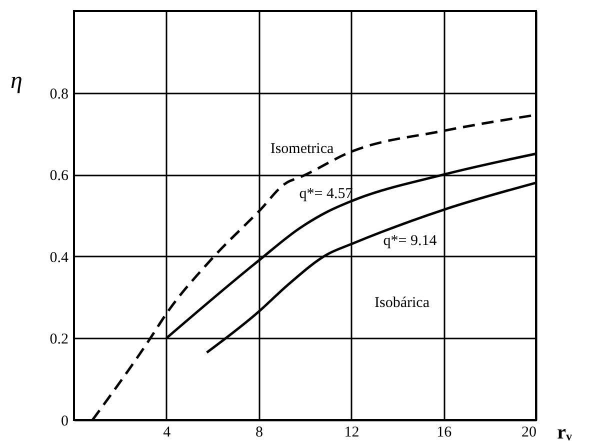 The width and height of the screenshot is (597, 441). Describe the element at coordinates (64, 422) in the screenshot. I see `y-tick-label: 0` at that location.